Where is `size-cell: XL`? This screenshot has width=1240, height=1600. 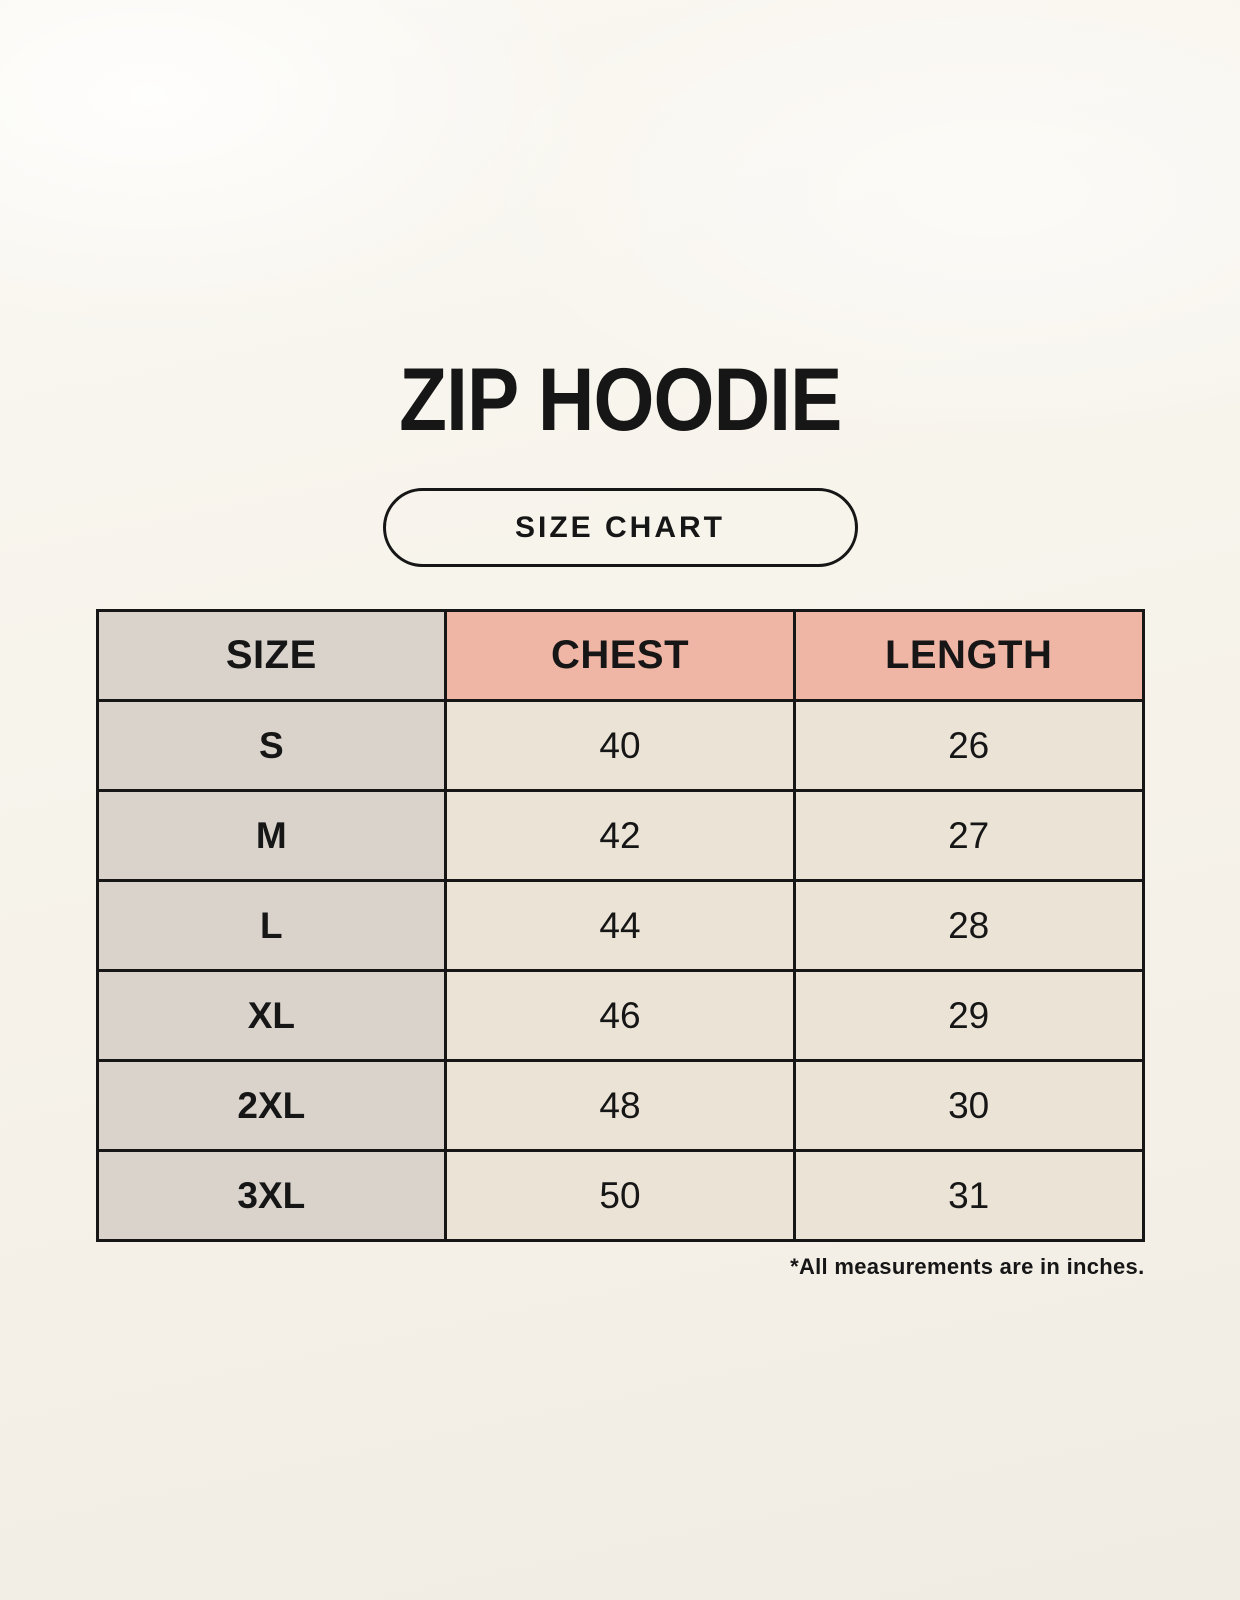 size-cell: XL is located at coordinates (271, 1015).